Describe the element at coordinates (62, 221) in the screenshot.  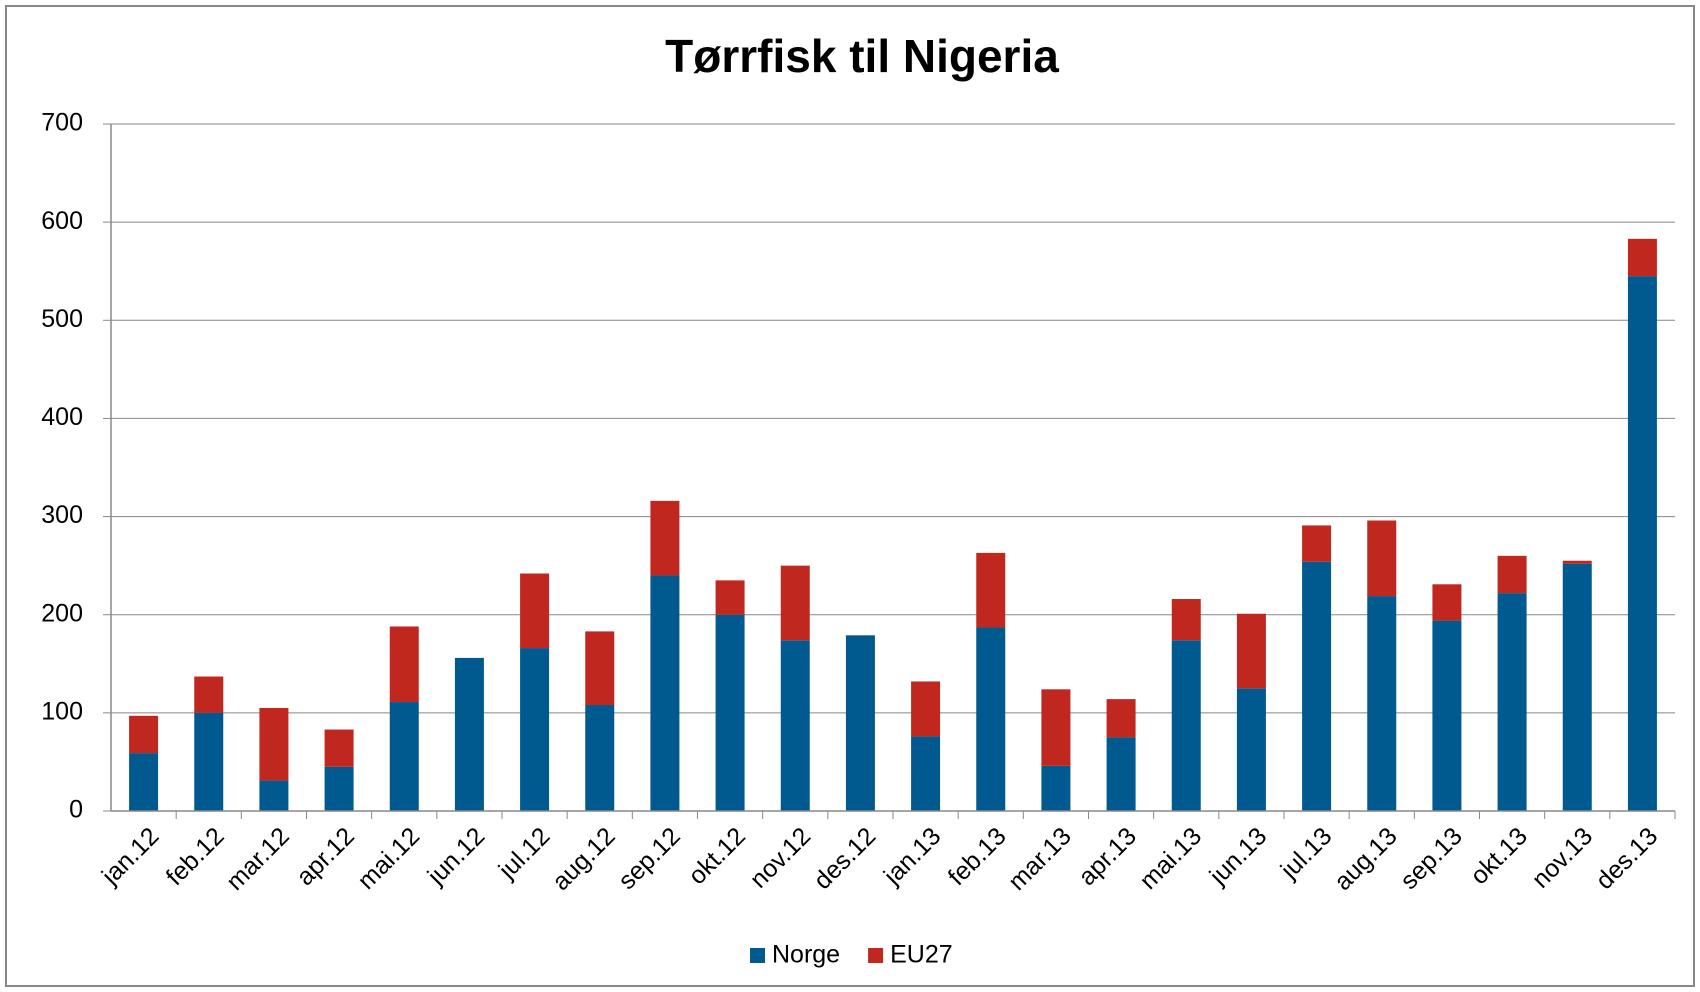
I see `y-tick-label: 600` at that location.